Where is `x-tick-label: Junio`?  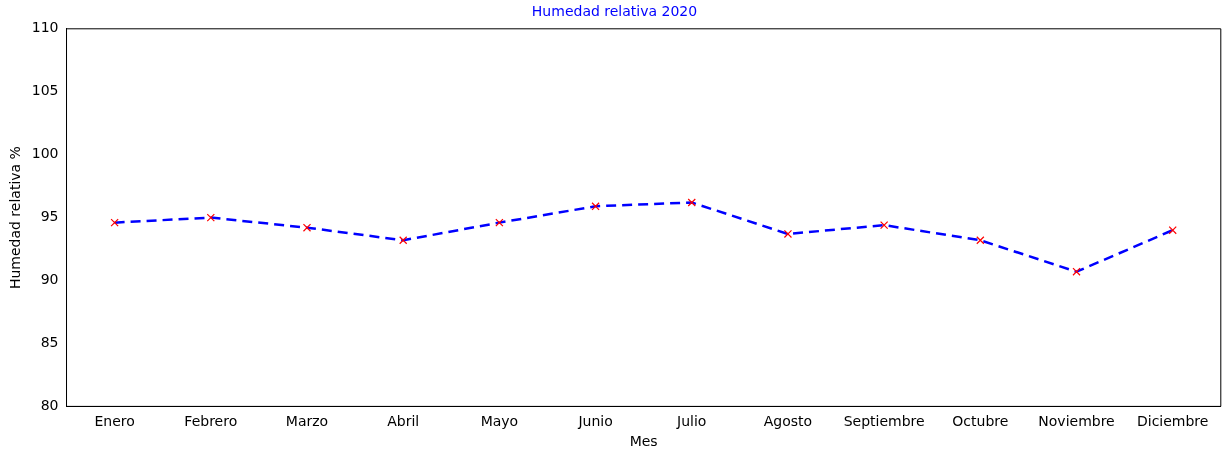
x-tick-label: Junio is located at coordinates (595, 421).